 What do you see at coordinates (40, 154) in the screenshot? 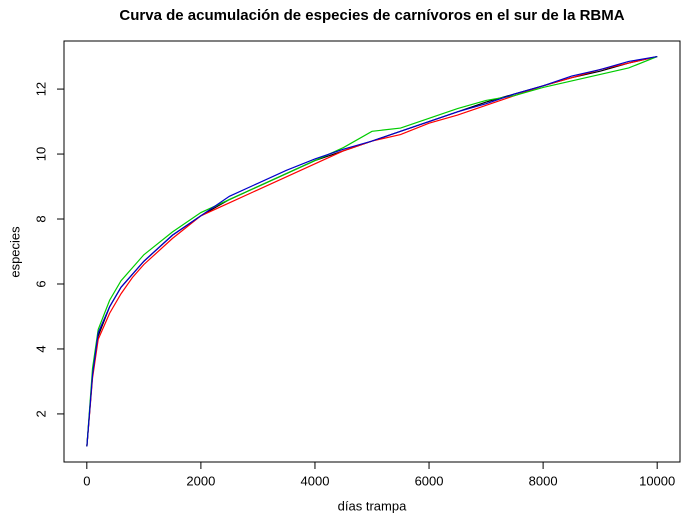
I see `y-tick-label: 10` at bounding box center [40, 154].